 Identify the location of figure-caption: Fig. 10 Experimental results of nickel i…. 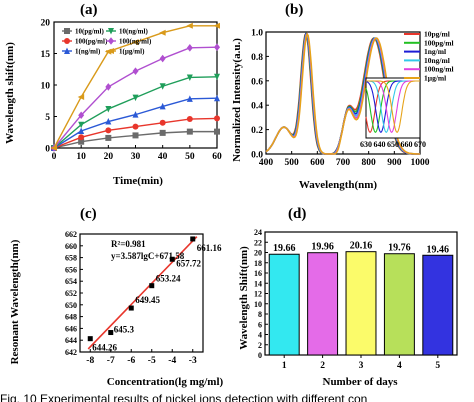
(183, 397).